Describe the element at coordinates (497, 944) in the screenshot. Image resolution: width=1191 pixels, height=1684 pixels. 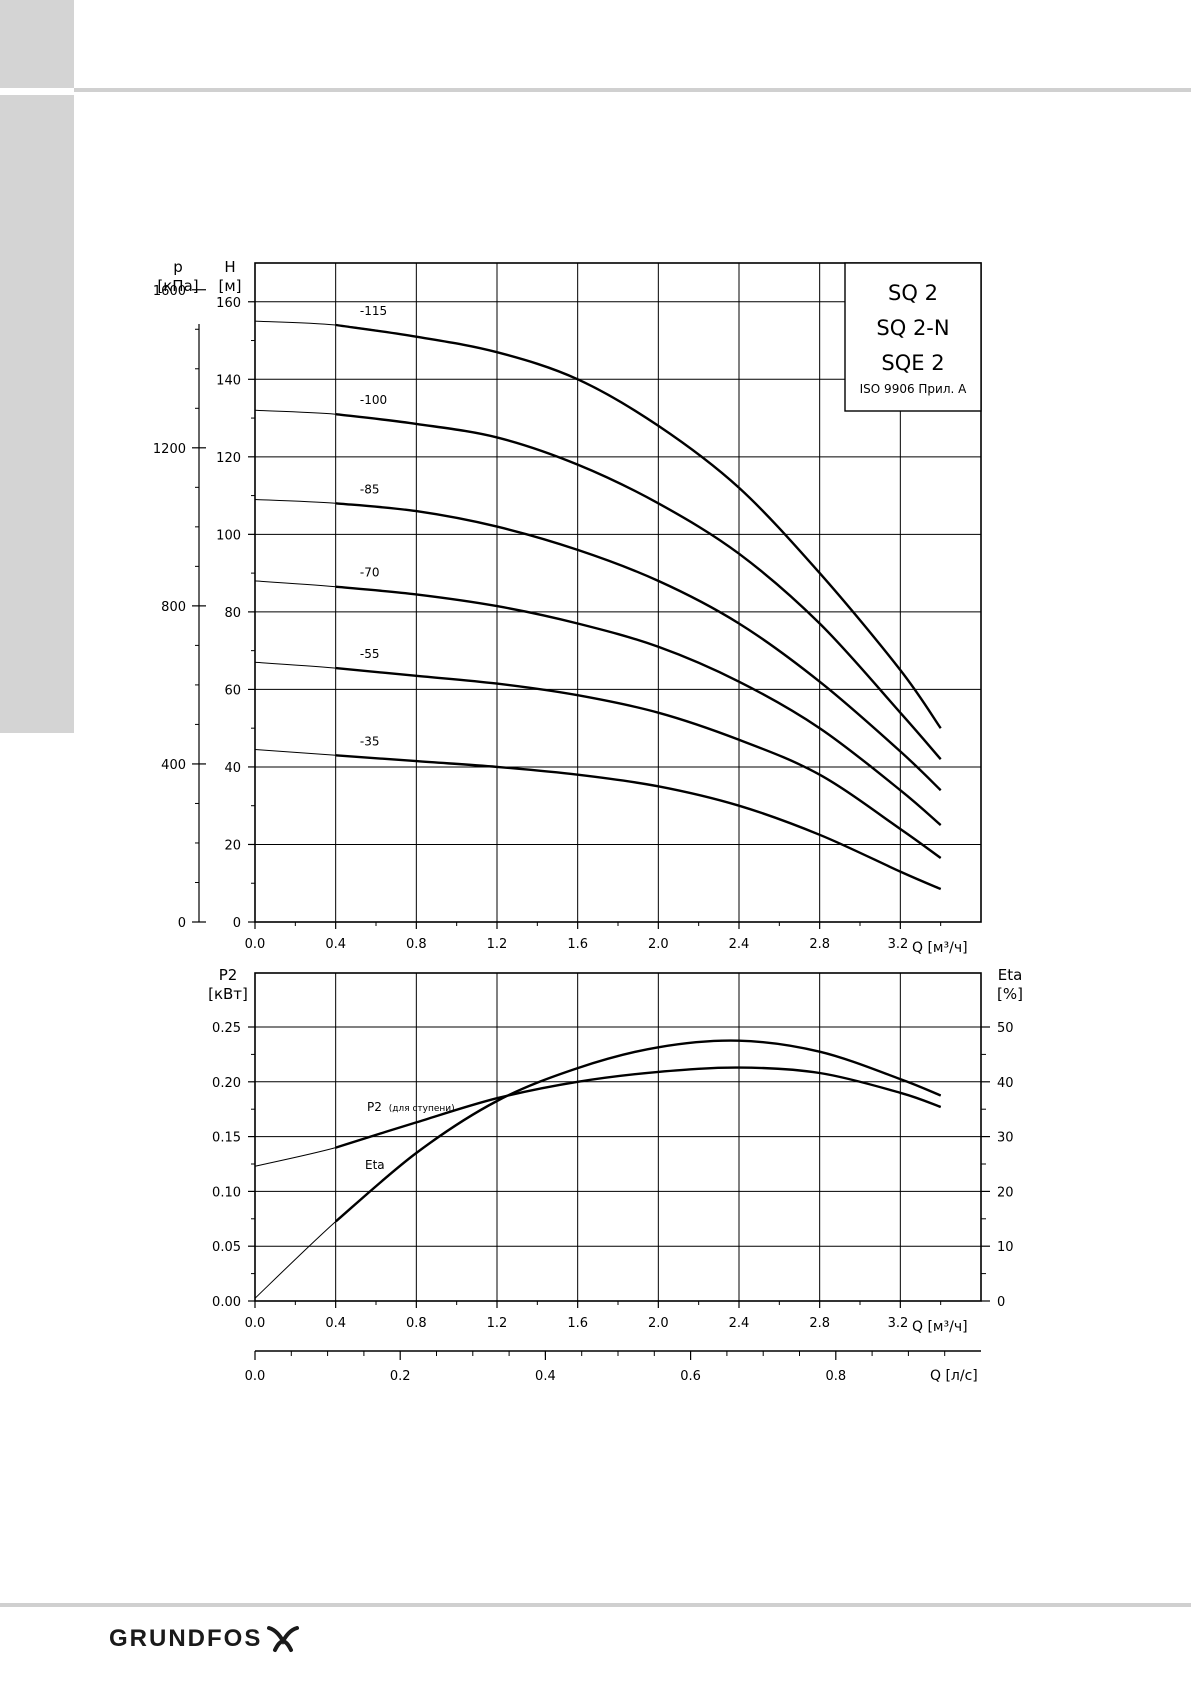
I see `head-x-tick-label: 1.2` at that location.